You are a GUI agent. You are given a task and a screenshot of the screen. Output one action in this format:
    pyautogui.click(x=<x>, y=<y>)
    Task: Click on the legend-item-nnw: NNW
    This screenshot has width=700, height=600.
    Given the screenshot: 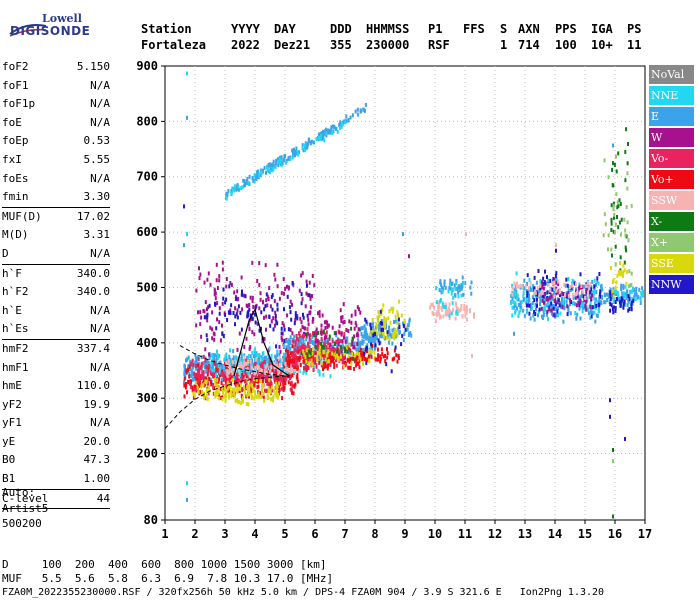 What is the action you would take?
    pyautogui.click(x=671, y=284)
    